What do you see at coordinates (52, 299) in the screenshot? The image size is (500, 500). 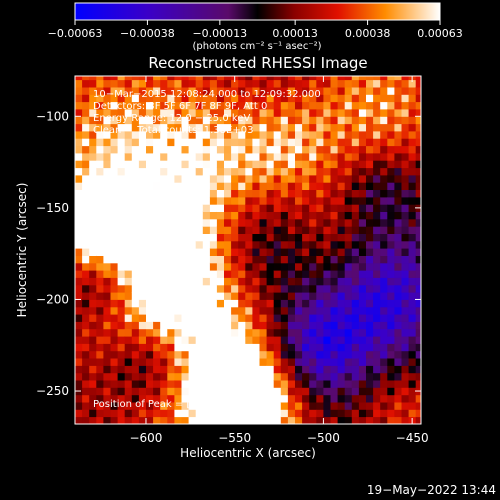 I see `y-tick-label: −200` at bounding box center [52, 299].